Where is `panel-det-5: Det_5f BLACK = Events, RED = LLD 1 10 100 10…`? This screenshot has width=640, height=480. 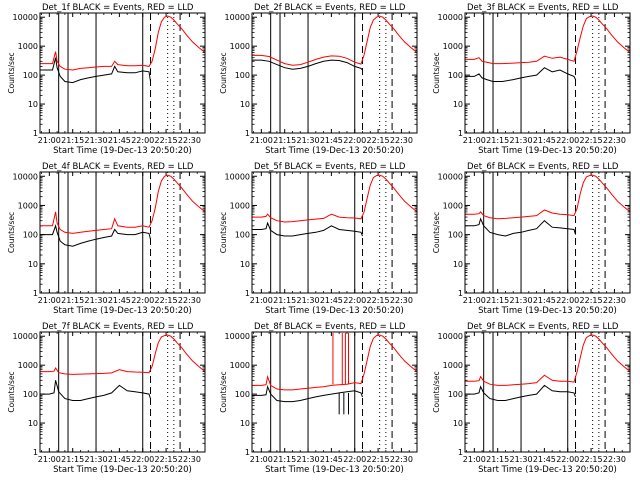
panel-det-5: Det_5f BLACK = Events, RED = LLD 1 10 100 10… is located at coordinates (318, 239).